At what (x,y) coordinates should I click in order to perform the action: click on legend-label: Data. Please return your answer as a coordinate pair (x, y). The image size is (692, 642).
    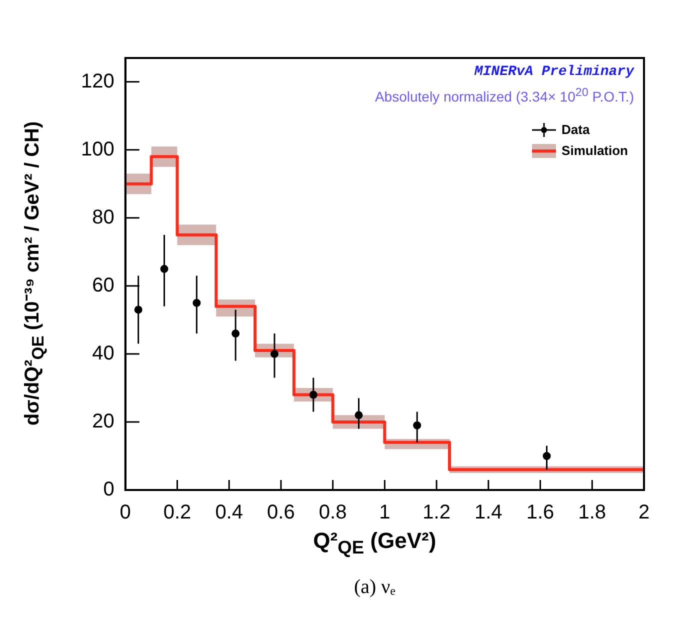
    Looking at the image, I should click on (576, 129).